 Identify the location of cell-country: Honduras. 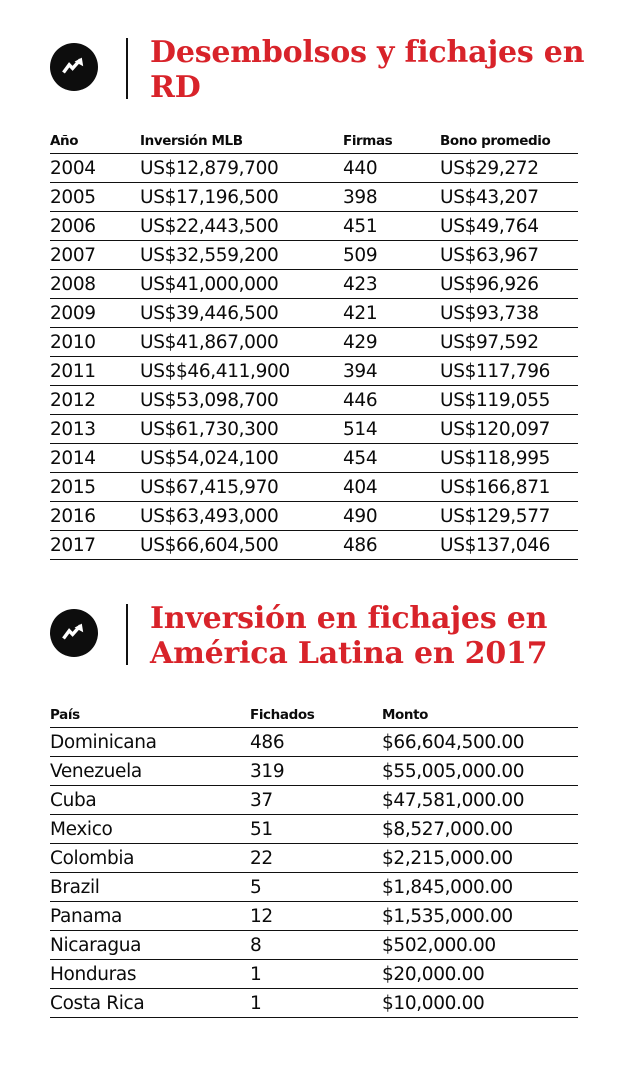
(150, 974).